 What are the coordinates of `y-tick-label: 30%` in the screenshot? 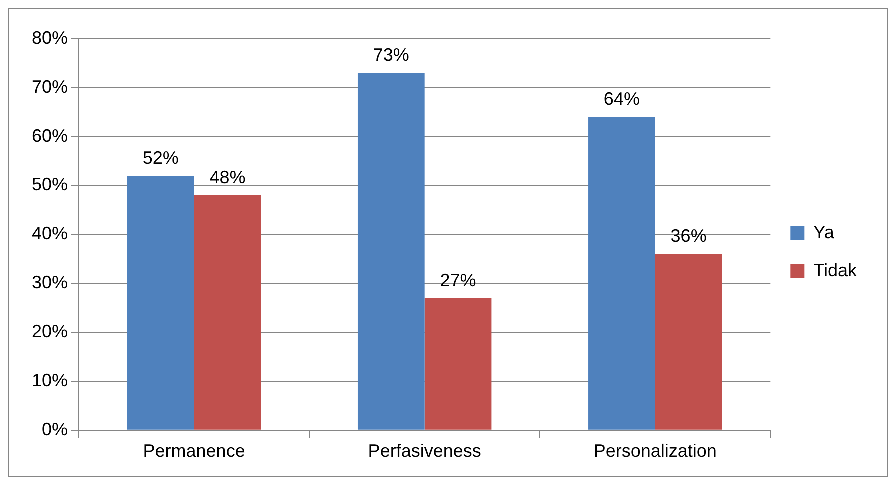 It's located at (50, 282).